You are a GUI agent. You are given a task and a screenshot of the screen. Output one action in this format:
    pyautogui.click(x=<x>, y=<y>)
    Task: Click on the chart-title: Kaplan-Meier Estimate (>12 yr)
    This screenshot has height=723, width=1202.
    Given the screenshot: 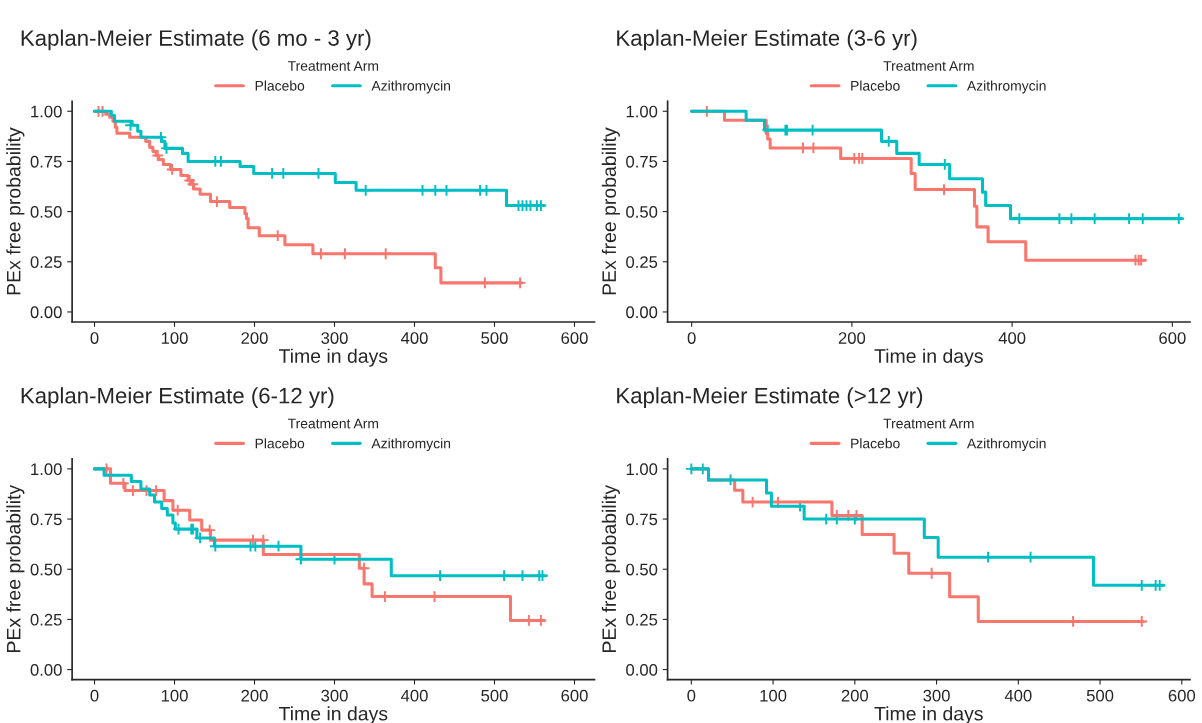 What is the action you would take?
    pyautogui.click(x=770, y=397)
    